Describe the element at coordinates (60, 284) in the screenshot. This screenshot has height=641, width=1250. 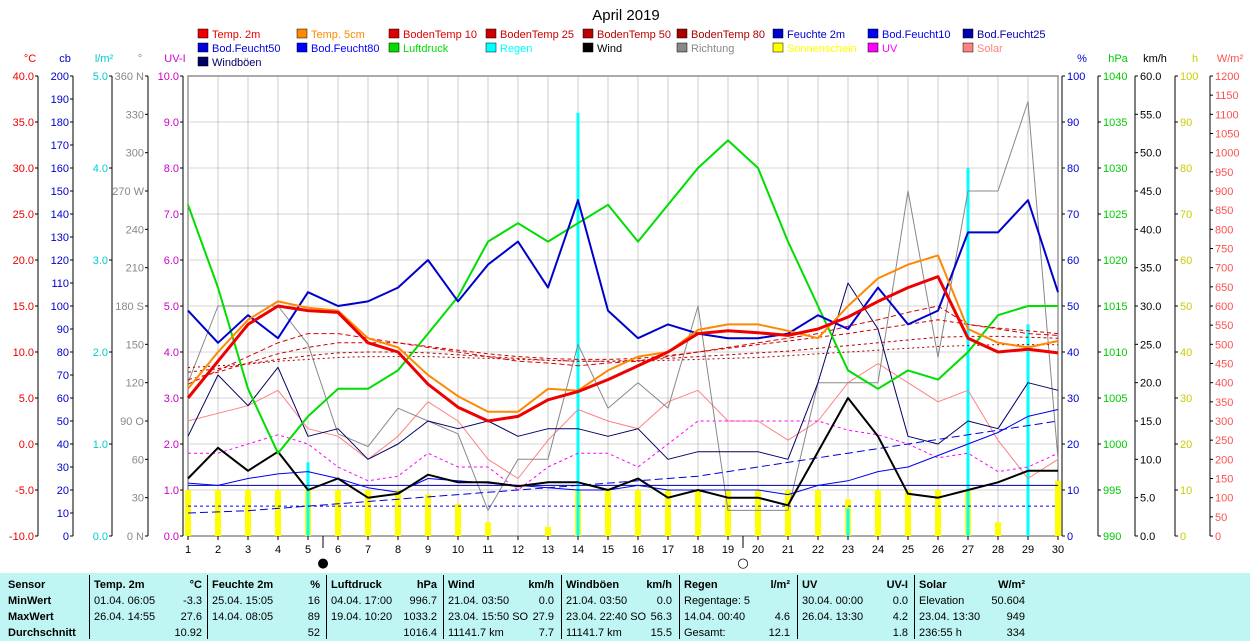
I see `axis-cb-tick-label: 110` at that location.